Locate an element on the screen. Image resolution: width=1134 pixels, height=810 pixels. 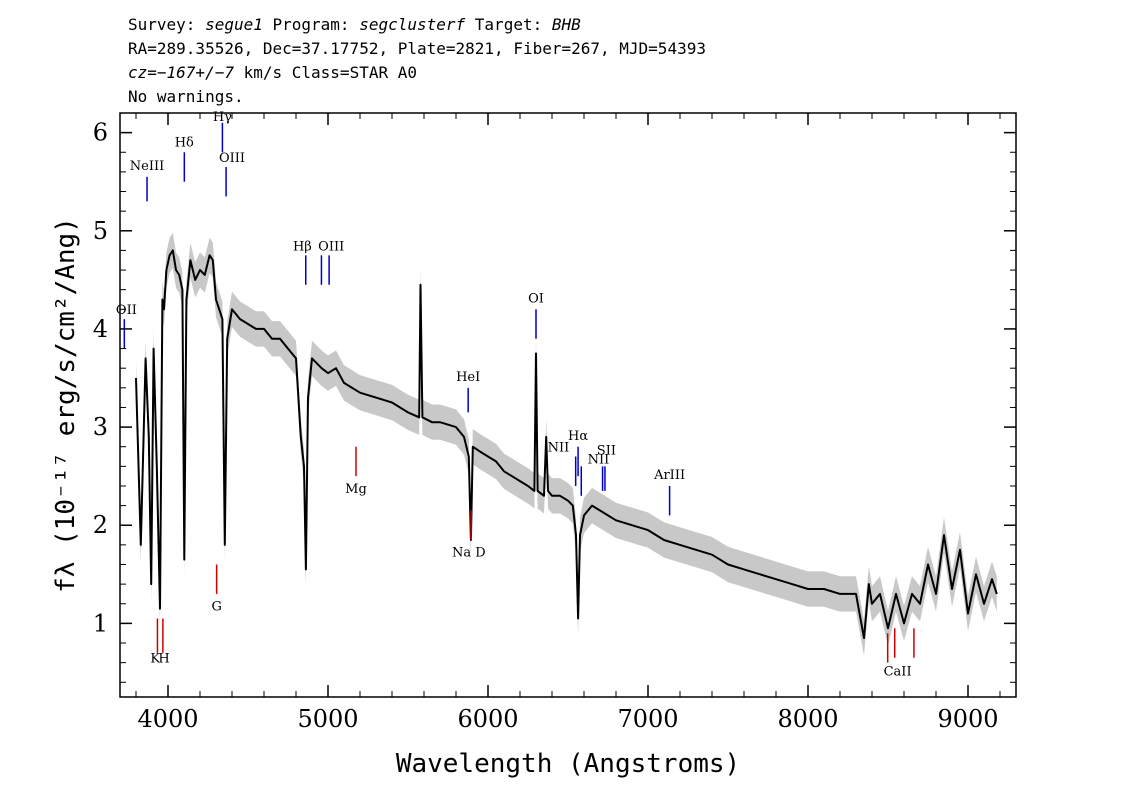
x-tick-label: 5000 is located at coordinates (327, 719).